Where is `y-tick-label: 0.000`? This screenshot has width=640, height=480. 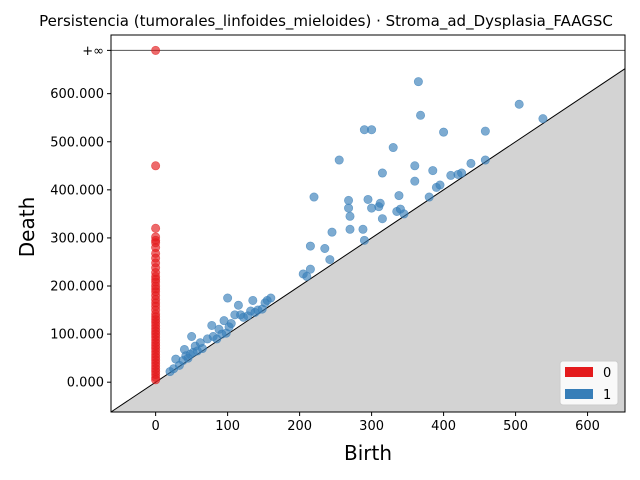
y-tick-label: 0.000 is located at coordinates (85, 383).